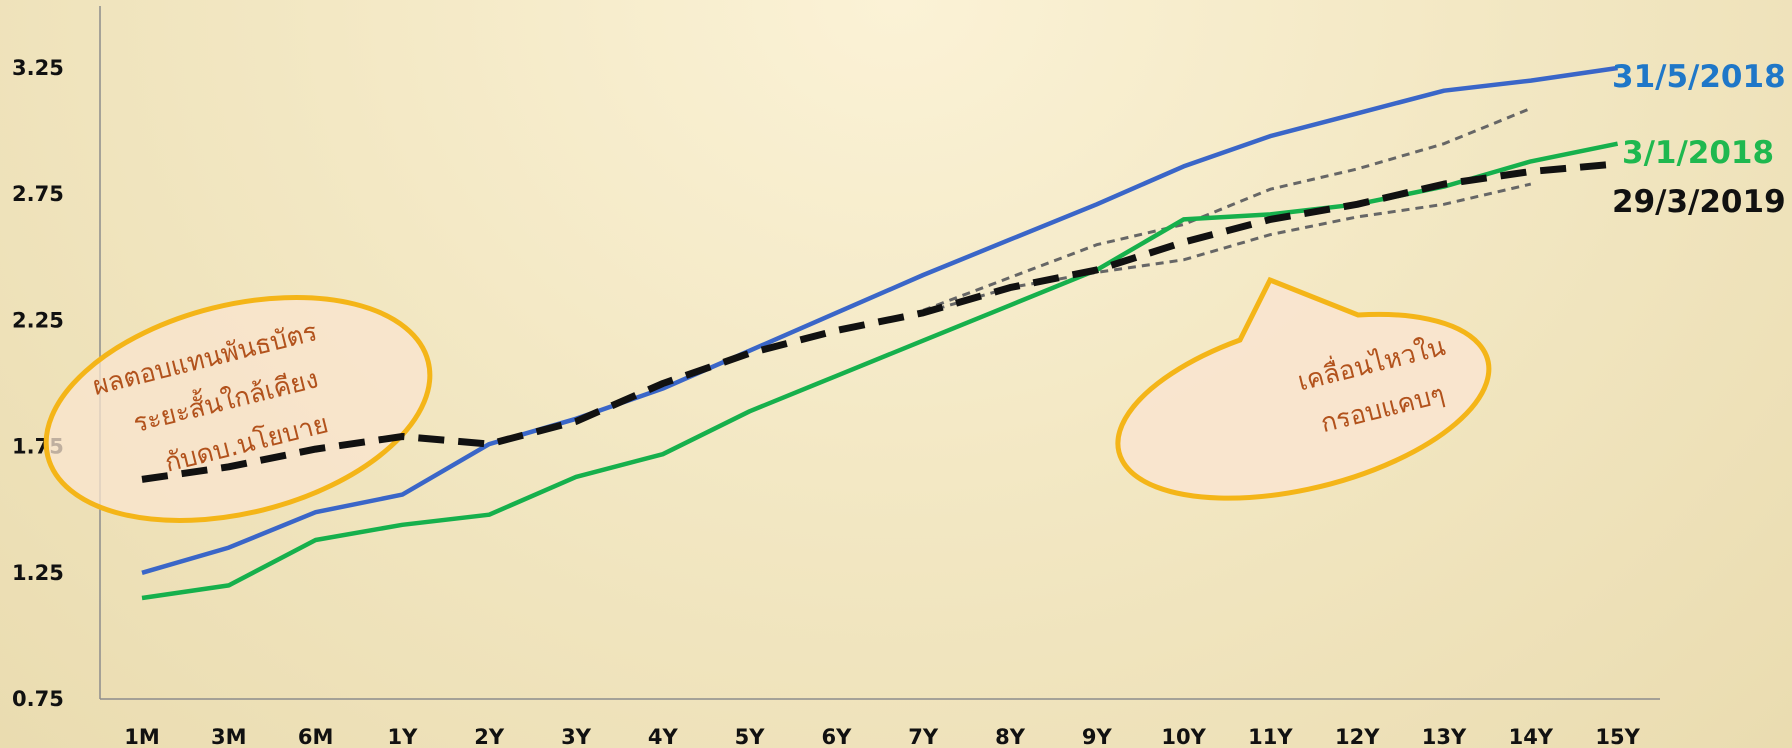  I want to click on y-tick-label: 1.25, so click(38, 573).